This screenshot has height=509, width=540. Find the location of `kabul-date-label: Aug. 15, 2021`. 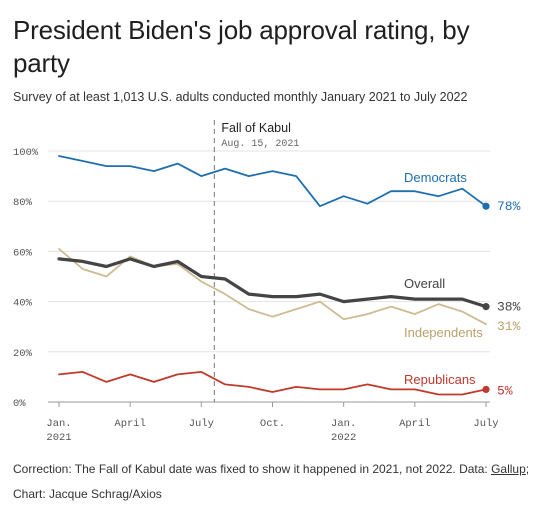

kabul-date-label: Aug. 15, 2021 is located at coordinates (260, 144).